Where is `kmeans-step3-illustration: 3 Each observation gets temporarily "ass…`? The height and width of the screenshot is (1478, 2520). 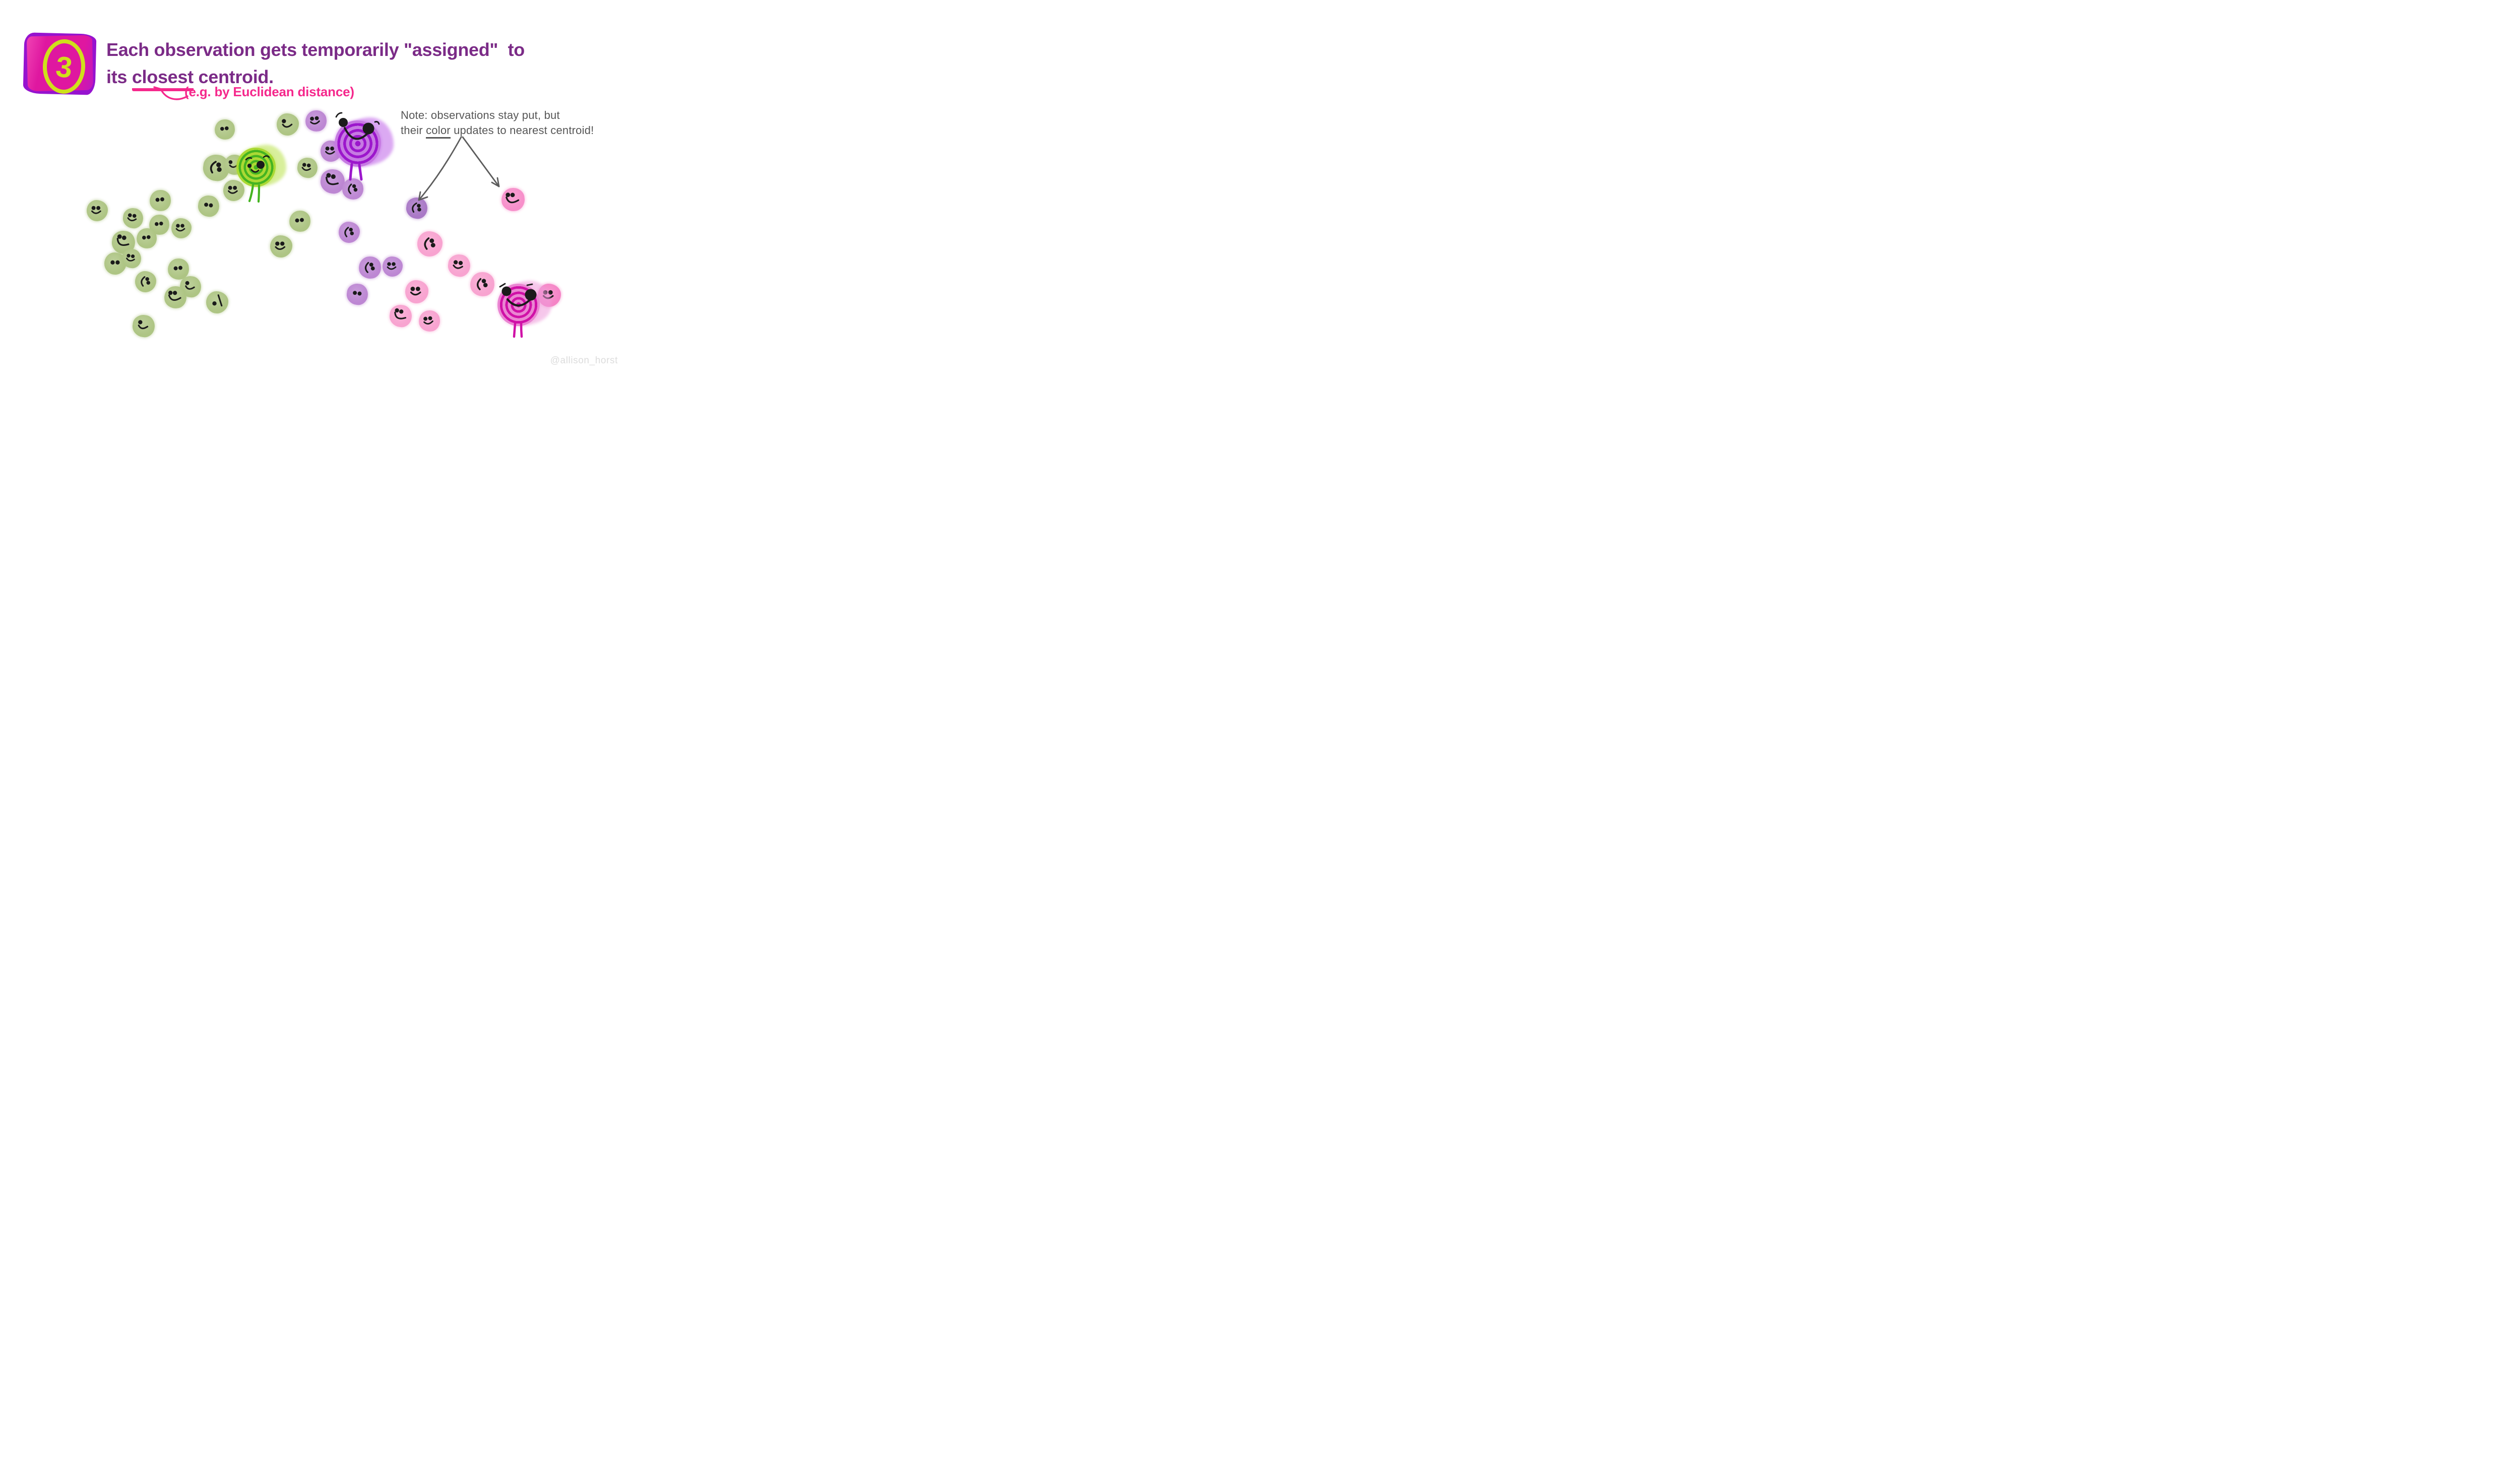
kmeans-step3-illustration: 3 Each observation gets temporarily "ass… is located at coordinates (315, 184).